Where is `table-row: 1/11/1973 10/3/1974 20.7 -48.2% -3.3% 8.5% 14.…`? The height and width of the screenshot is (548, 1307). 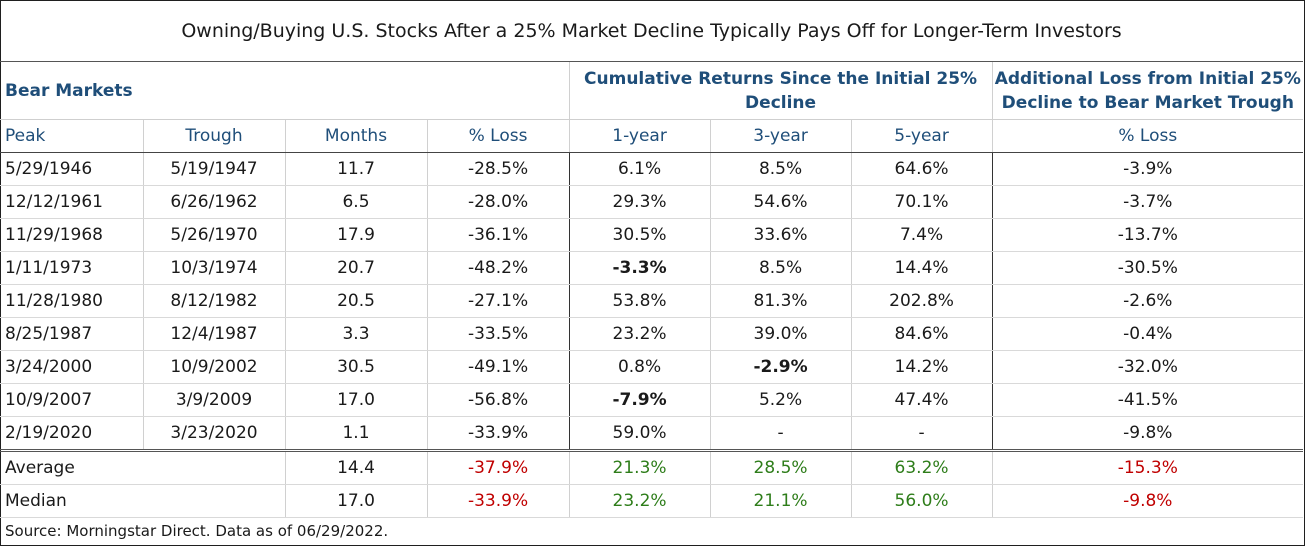 table-row: 1/11/1973 10/3/1974 20.7 -48.2% -3.3% 8.5% 14.… is located at coordinates (652, 268).